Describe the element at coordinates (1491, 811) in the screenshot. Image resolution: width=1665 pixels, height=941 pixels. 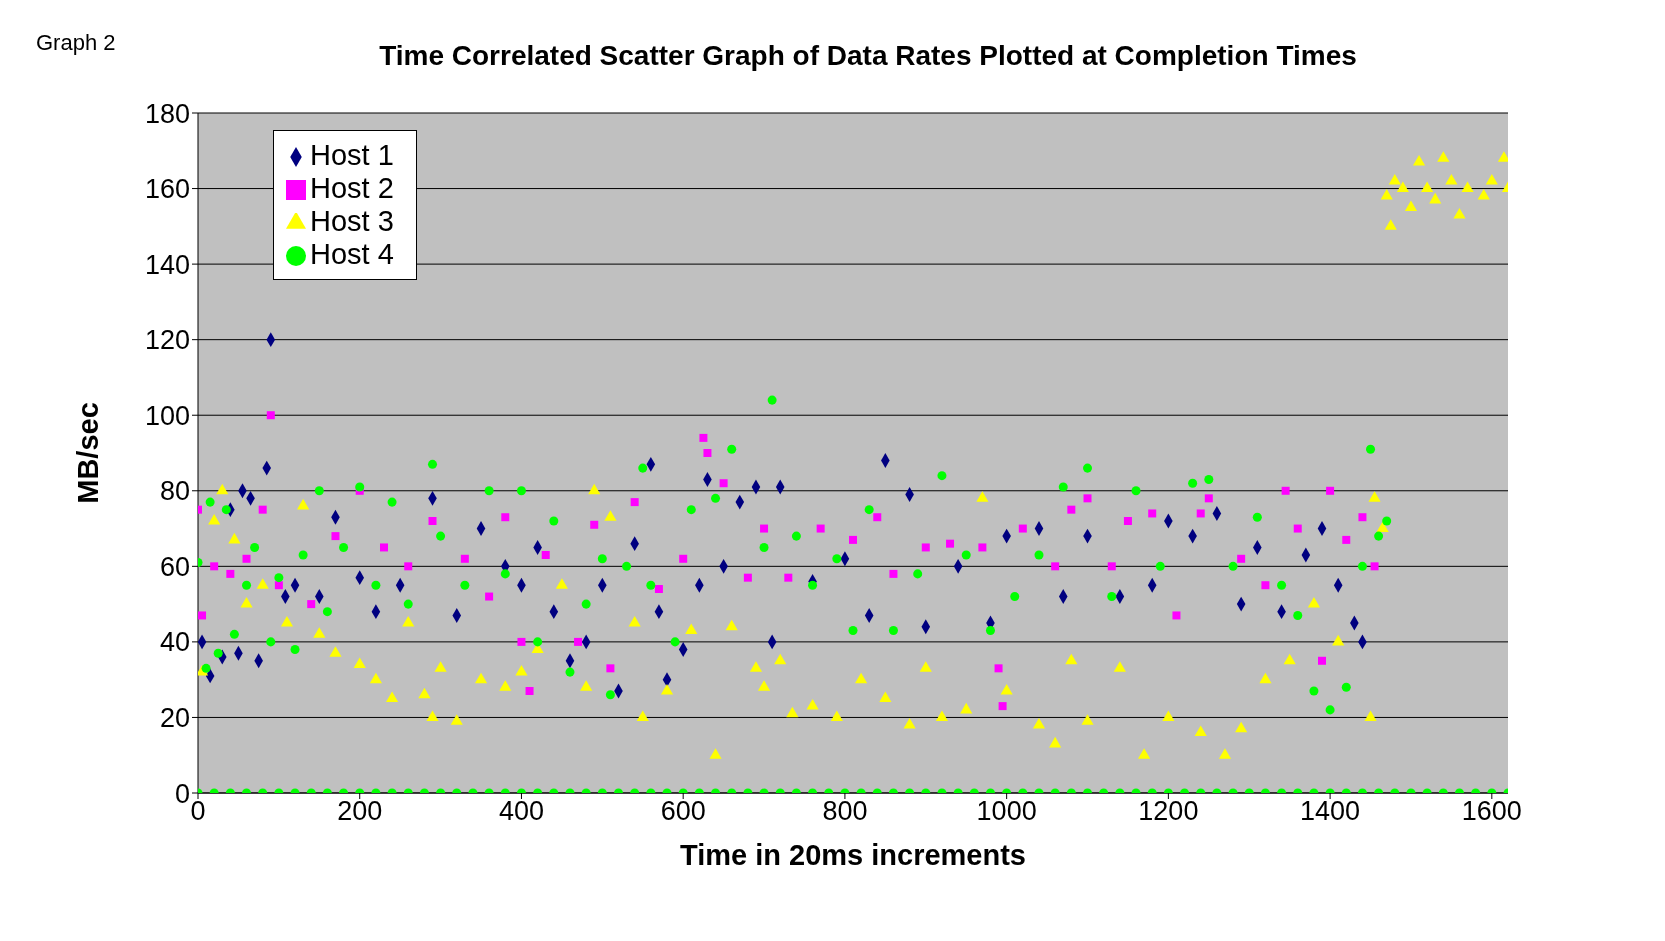
I see `x-tick-label: 1600` at that location.